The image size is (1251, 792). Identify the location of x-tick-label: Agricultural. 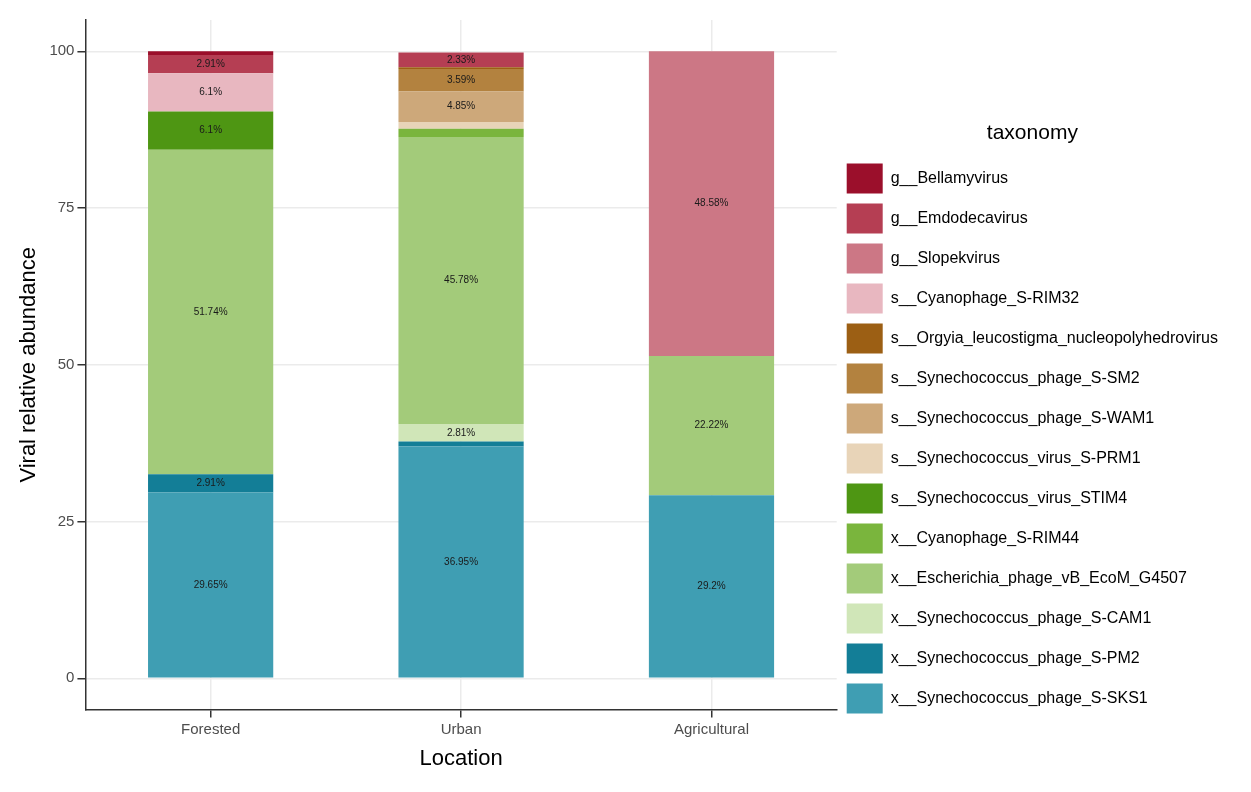
(711, 728).